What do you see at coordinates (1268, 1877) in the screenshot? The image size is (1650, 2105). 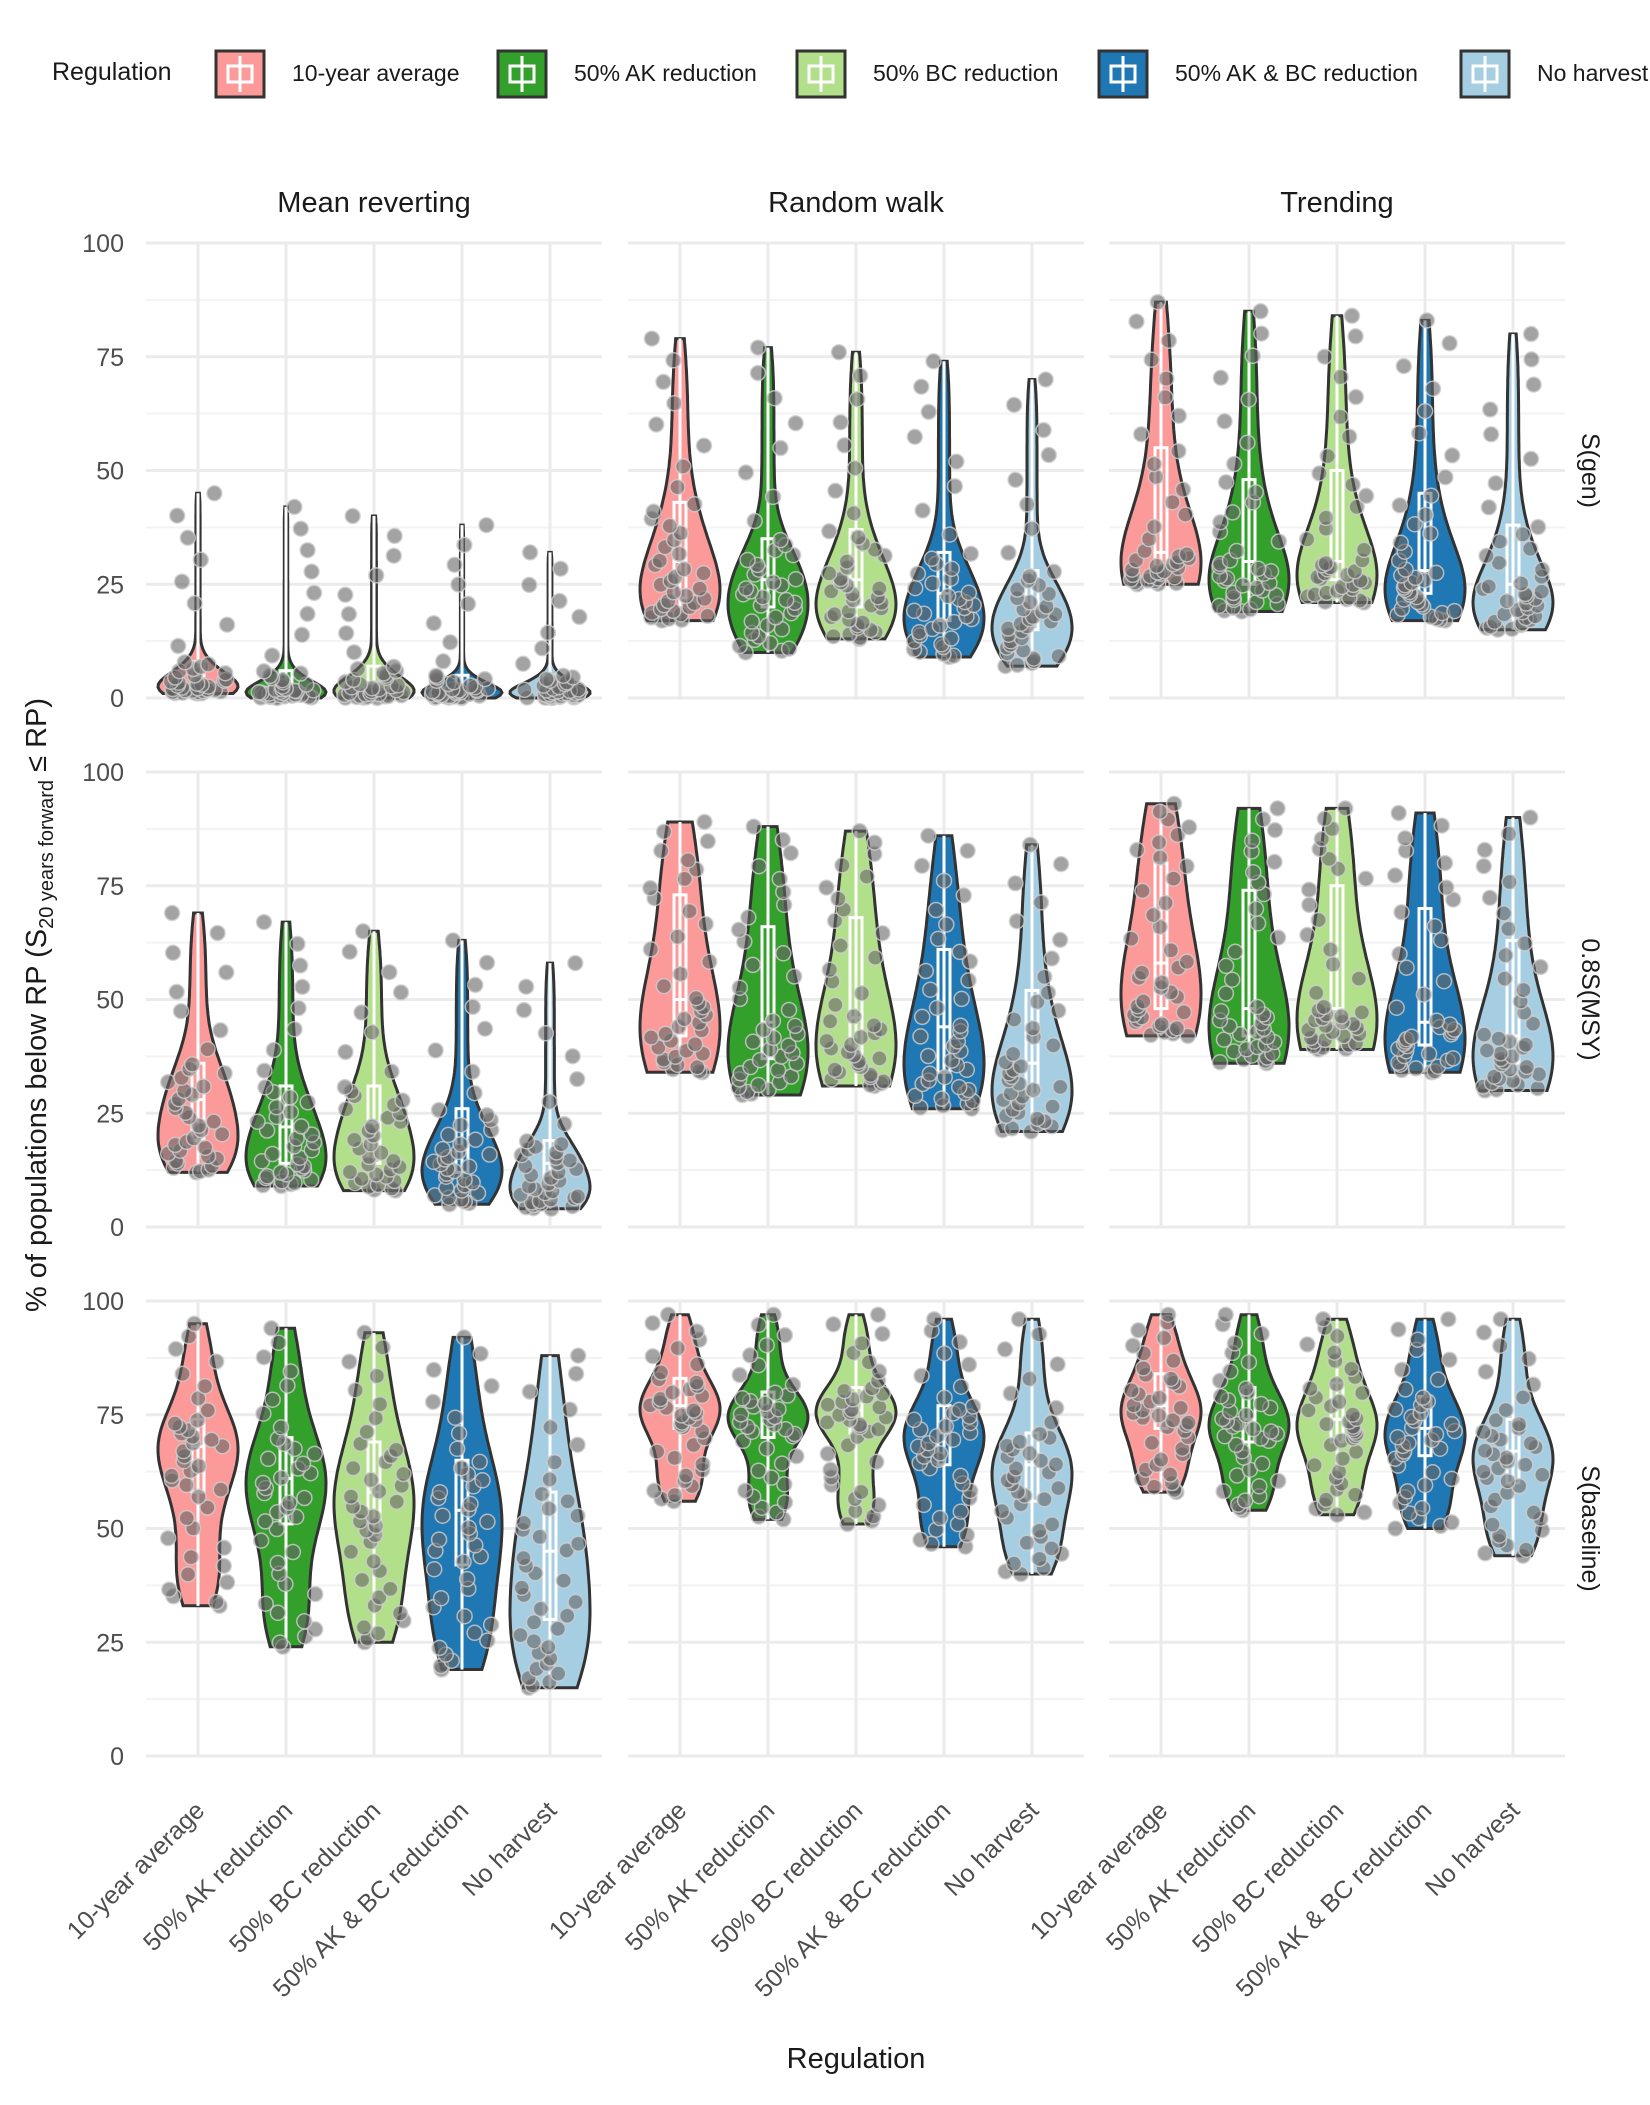 I see `x-tick-label-50pct-bc-reduction: 50% BC reduction` at bounding box center [1268, 1877].